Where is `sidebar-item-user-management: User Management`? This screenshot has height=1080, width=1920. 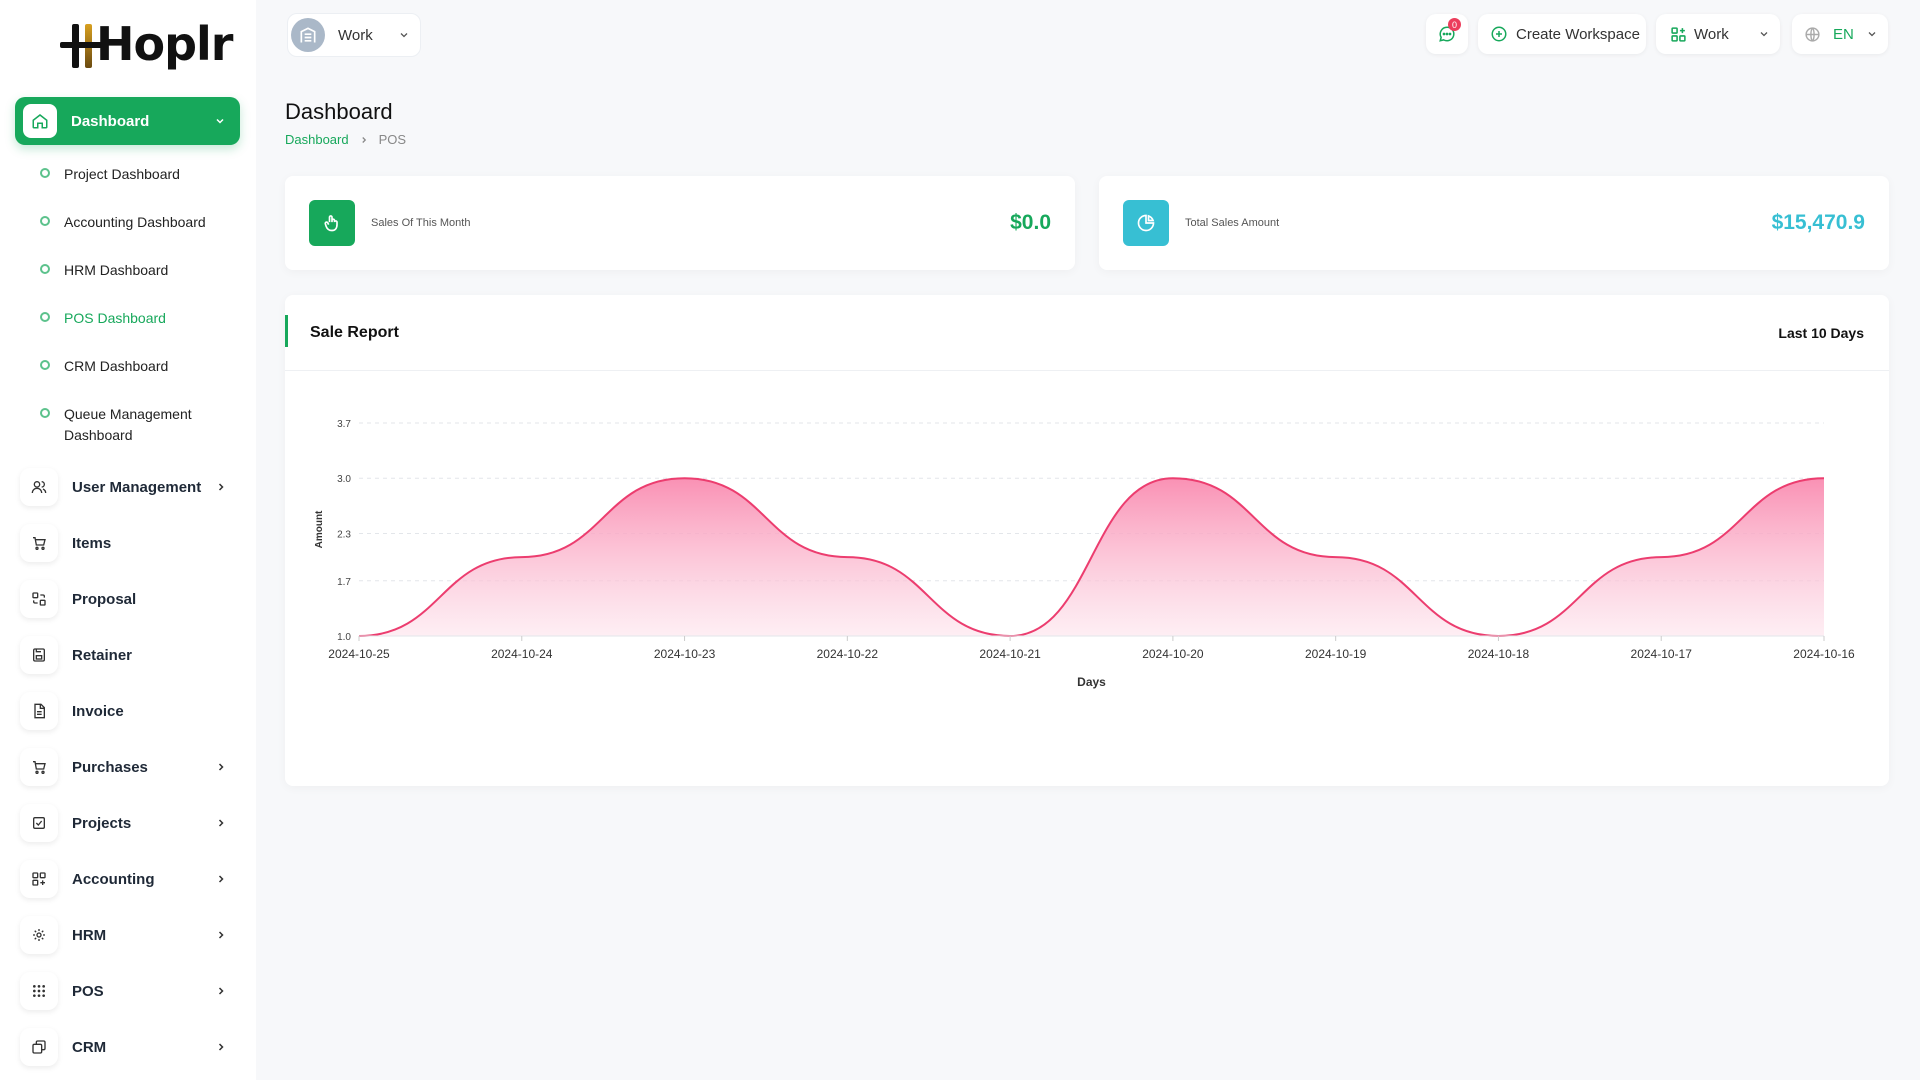
sidebar-item-user-management: User Management is located at coordinates (127, 487).